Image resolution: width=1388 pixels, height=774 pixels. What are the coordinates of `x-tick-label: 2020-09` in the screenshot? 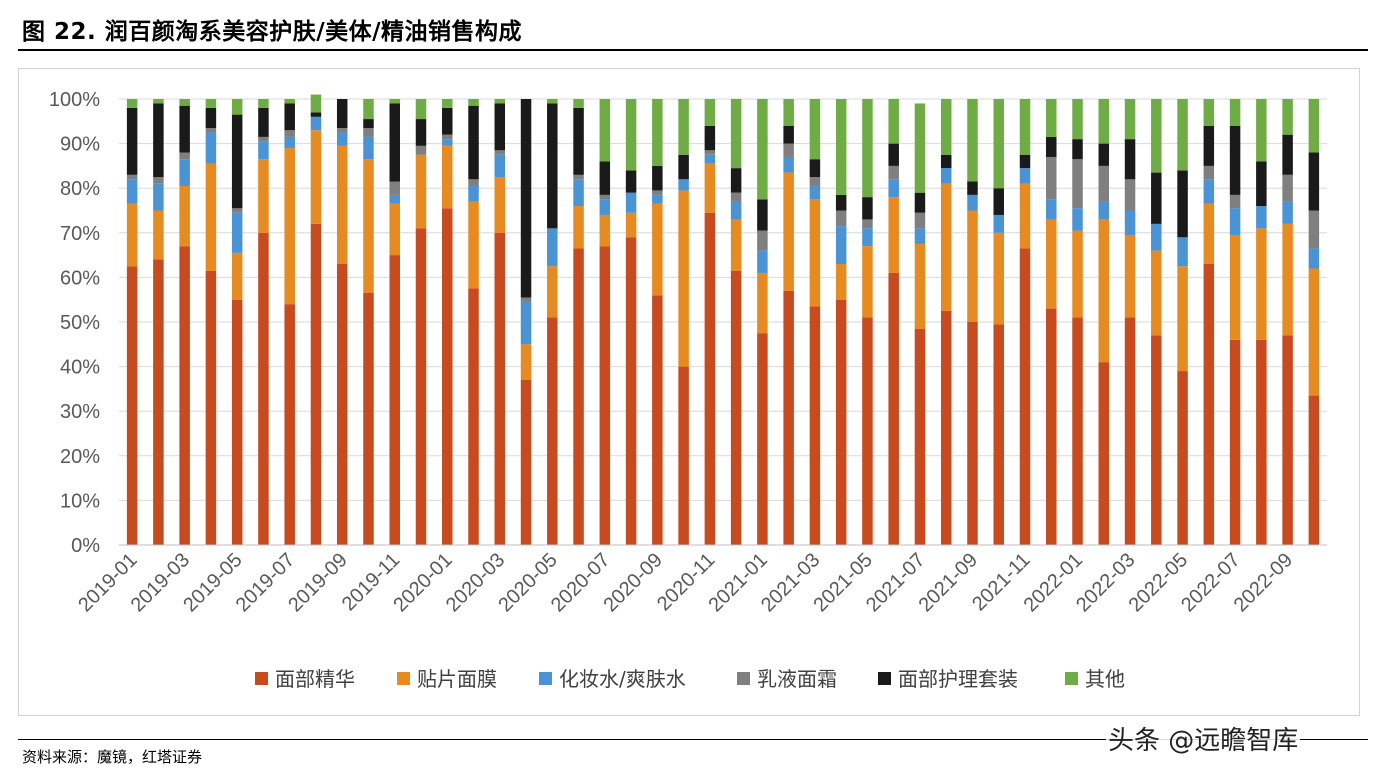 It's located at (632, 582).